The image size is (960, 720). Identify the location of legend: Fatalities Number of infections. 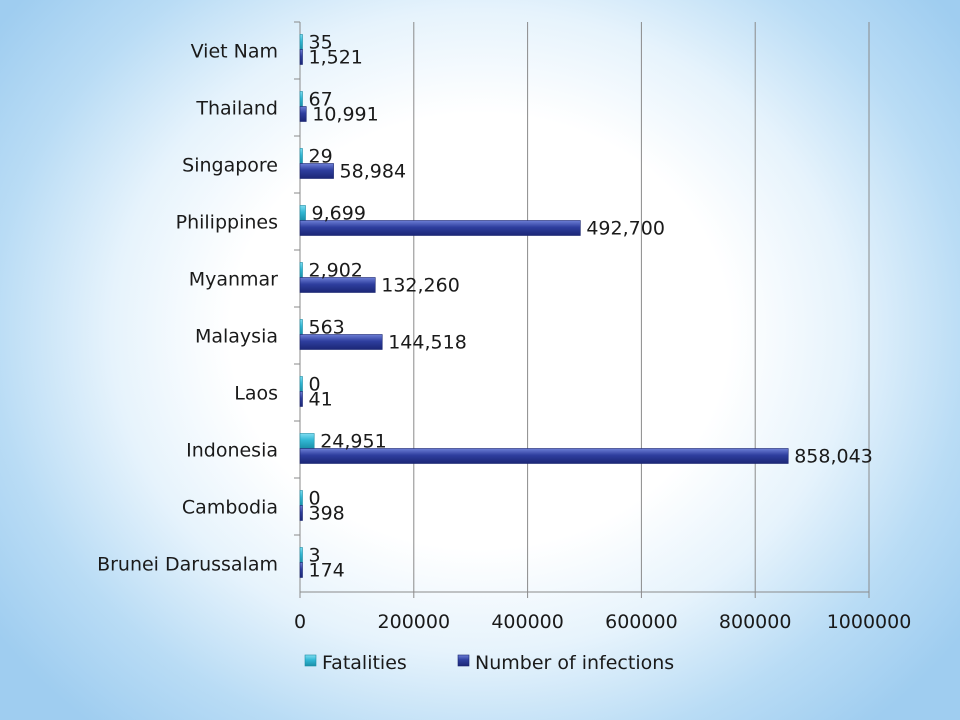
(489, 663).